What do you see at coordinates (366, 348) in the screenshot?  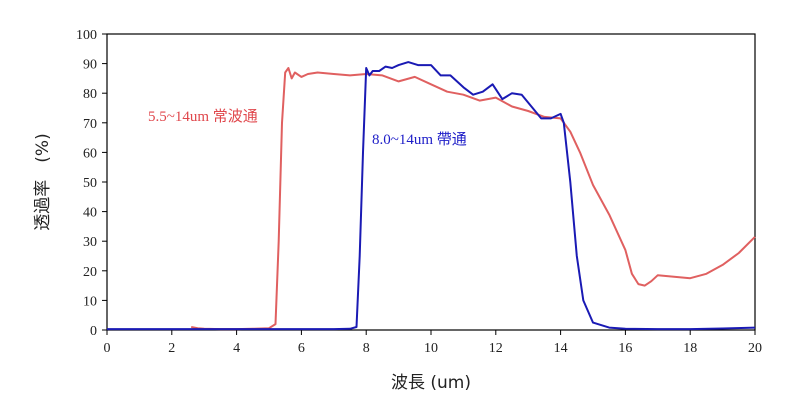 I see `x-tick-label: 8` at bounding box center [366, 348].